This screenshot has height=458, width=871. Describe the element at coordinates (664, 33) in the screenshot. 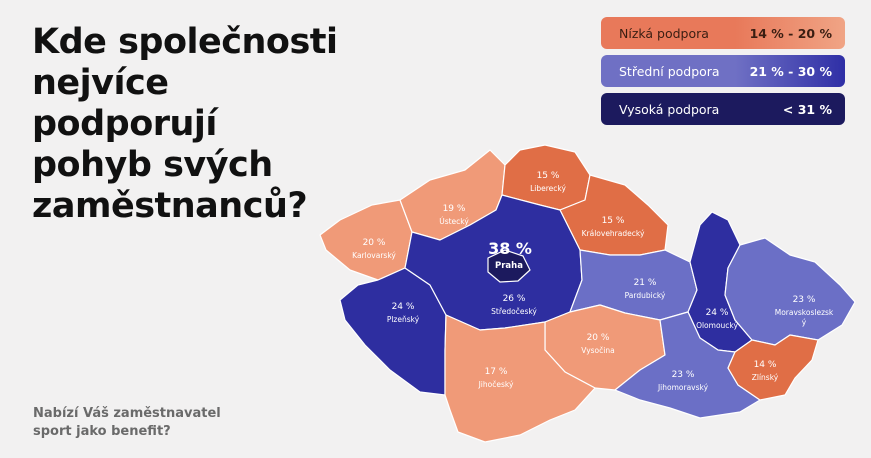

I see `legend-label-low: Nízká podpora` at that location.